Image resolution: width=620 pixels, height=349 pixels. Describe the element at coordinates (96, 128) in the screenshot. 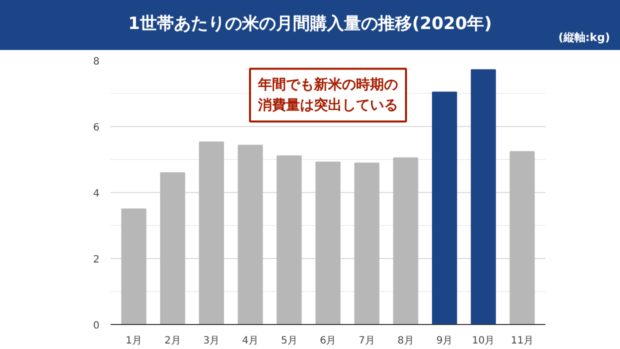

I see `y-tick-label: 6` at that location.